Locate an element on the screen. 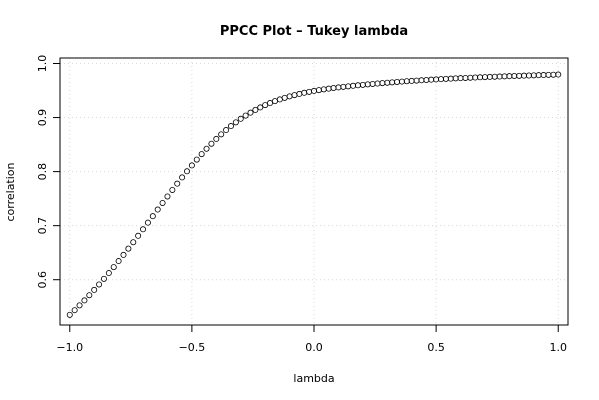 The width and height of the screenshot is (599, 400). x-axis: −1.0 −0.5 0.0 0.5 1.0 is located at coordinates (311, 339).